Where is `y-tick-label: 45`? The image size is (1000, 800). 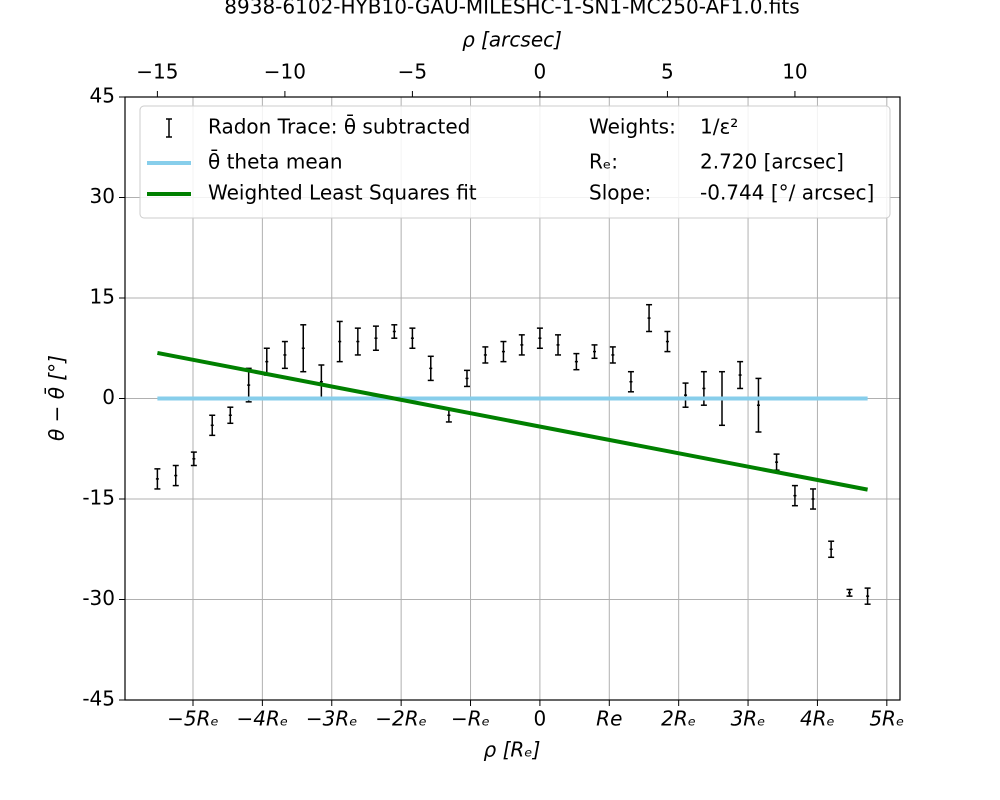 y-tick-label: 45 is located at coordinates (102, 96).